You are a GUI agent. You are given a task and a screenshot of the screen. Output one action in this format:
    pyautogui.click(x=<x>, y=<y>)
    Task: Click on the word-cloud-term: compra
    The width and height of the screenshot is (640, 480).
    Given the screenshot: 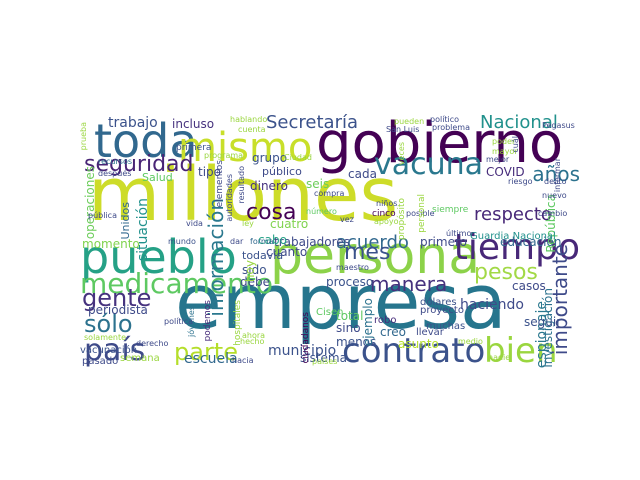 What is the action you would take?
    pyautogui.click(x=329, y=193)
    